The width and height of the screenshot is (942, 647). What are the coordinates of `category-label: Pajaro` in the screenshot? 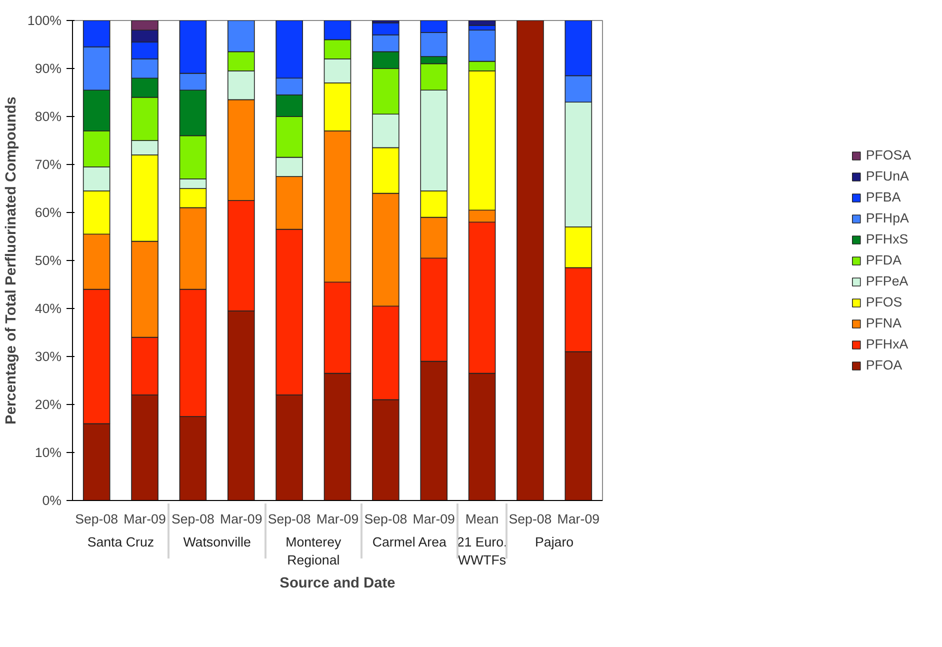 It's located at (554, 542).